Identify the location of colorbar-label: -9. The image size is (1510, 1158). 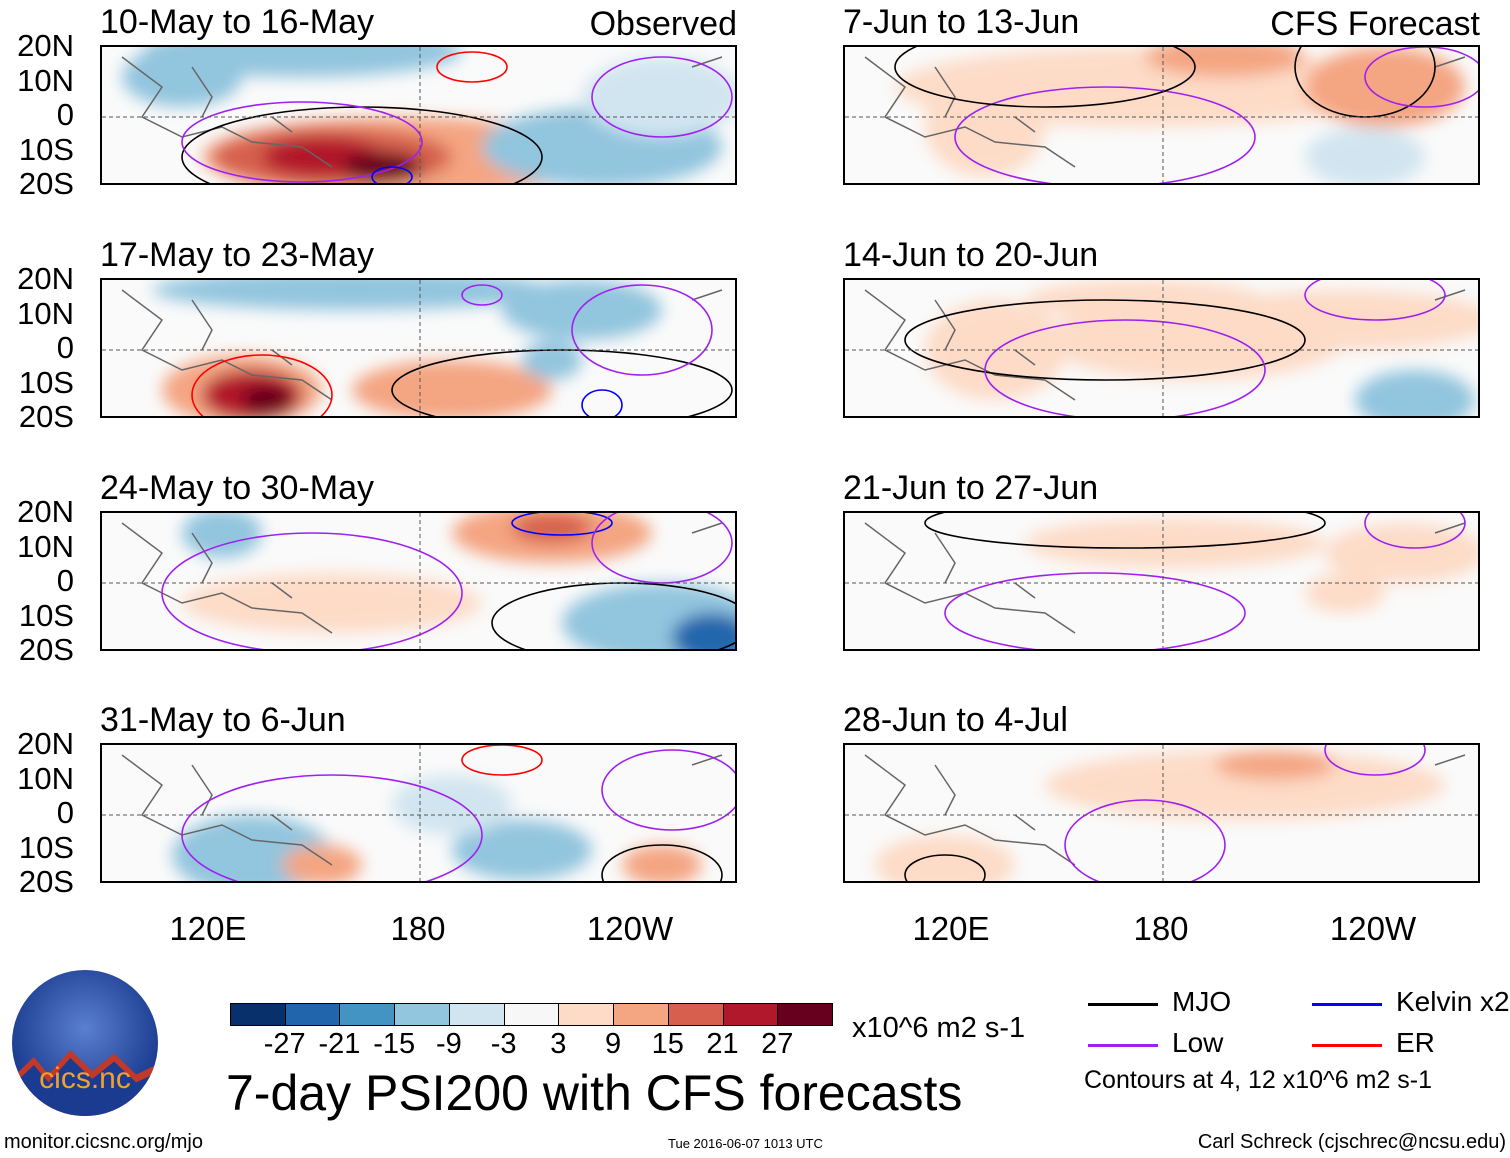
(449, 1044).